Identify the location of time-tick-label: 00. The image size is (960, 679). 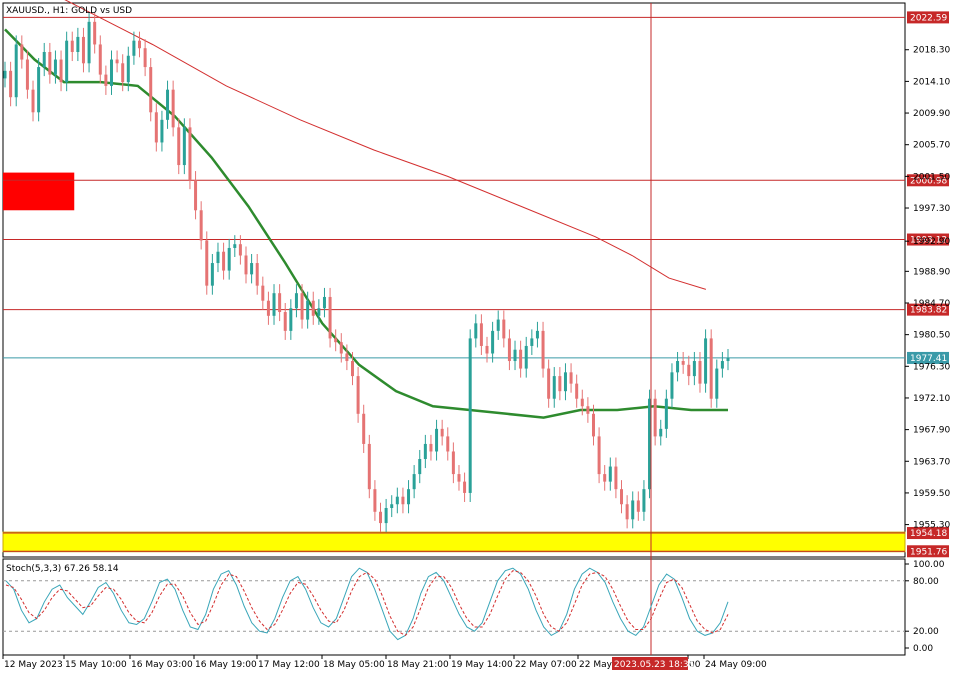
(695, 665).